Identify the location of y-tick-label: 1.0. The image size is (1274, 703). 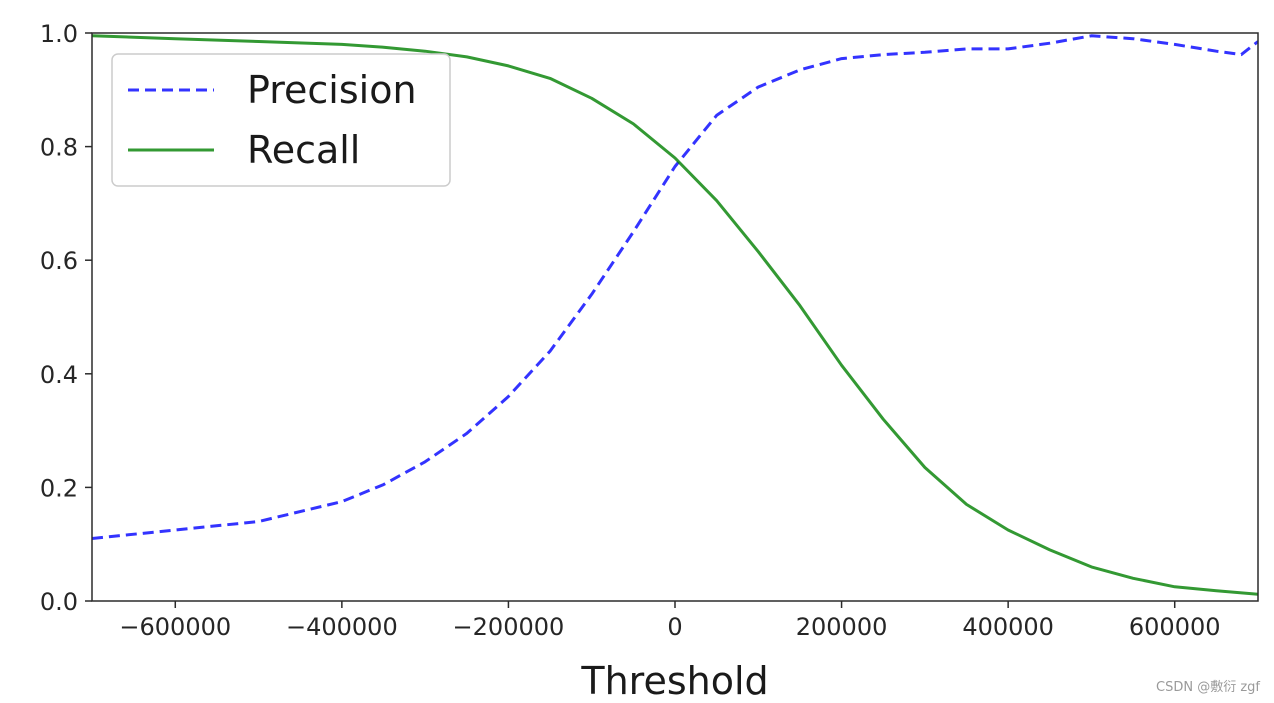
(59, 34).